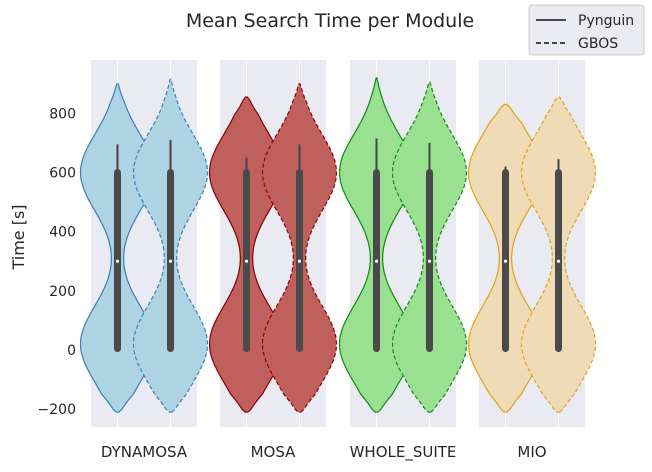 This screenshot has width=652, height=472. Describe the element at coordinates (57, 262) in the screenshot. I see `y-axis: −200 0 200 400 600 800` at that location.